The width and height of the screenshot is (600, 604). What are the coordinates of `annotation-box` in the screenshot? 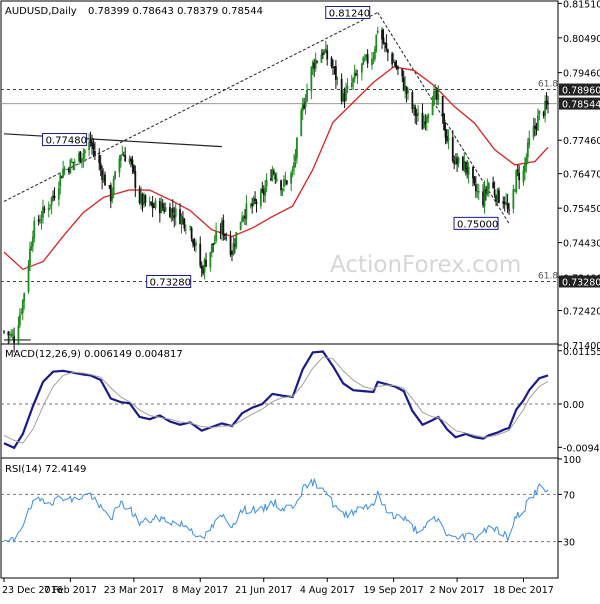 It's located at (169, 281).